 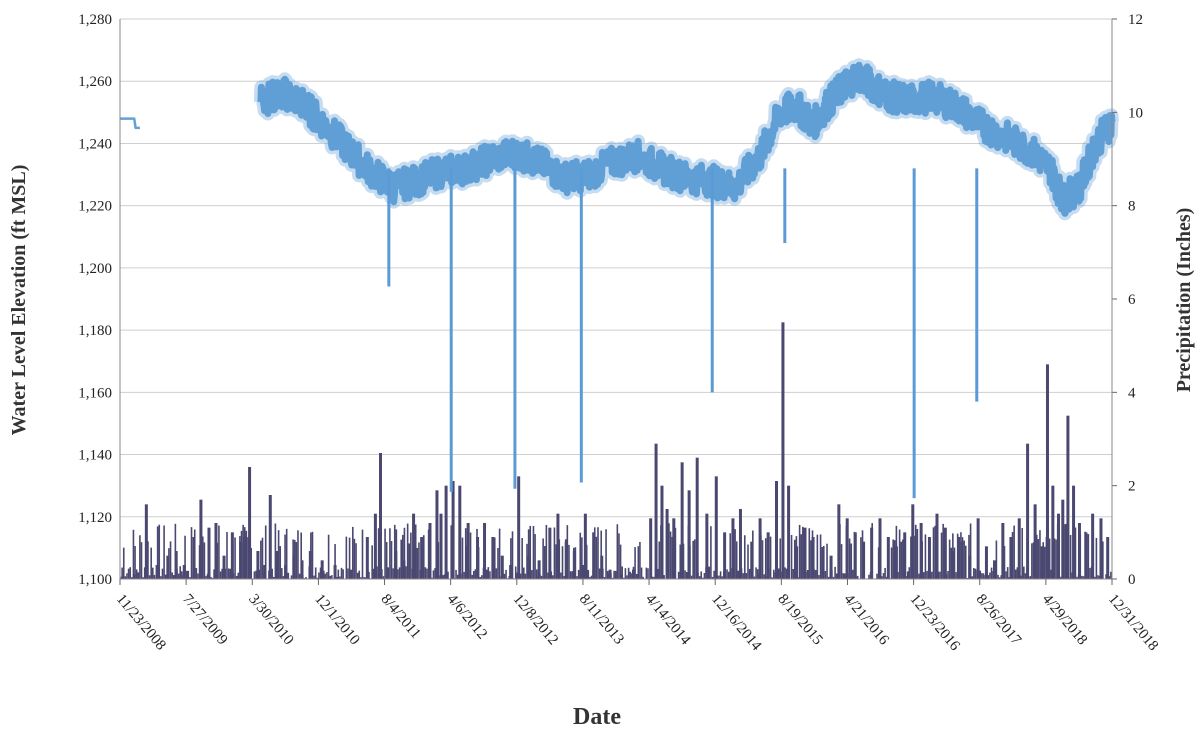 I want to click on left-axis-title: Water Level Elevation (ft MSL), so click(x=19, y=300).